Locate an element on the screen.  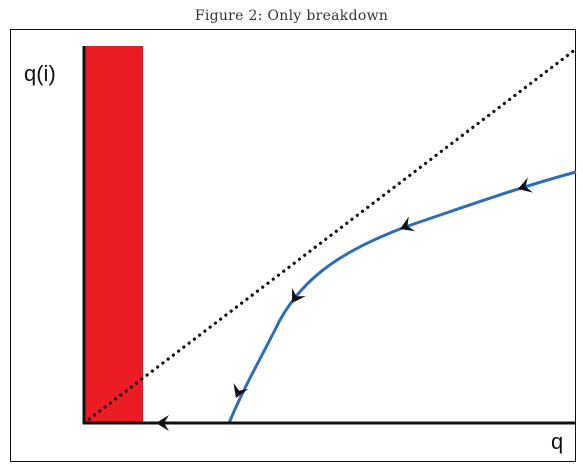
figure-caption: Figure 2: Only breakdown is located at coordinates (291, 16).